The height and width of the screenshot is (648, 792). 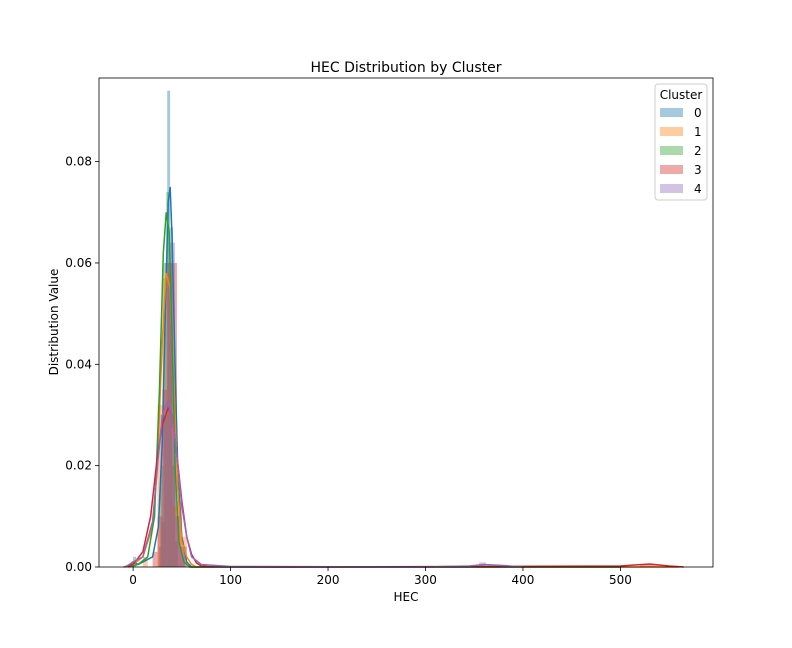 I want to click on x-tick-label: 500, so click(x=620, y=580).